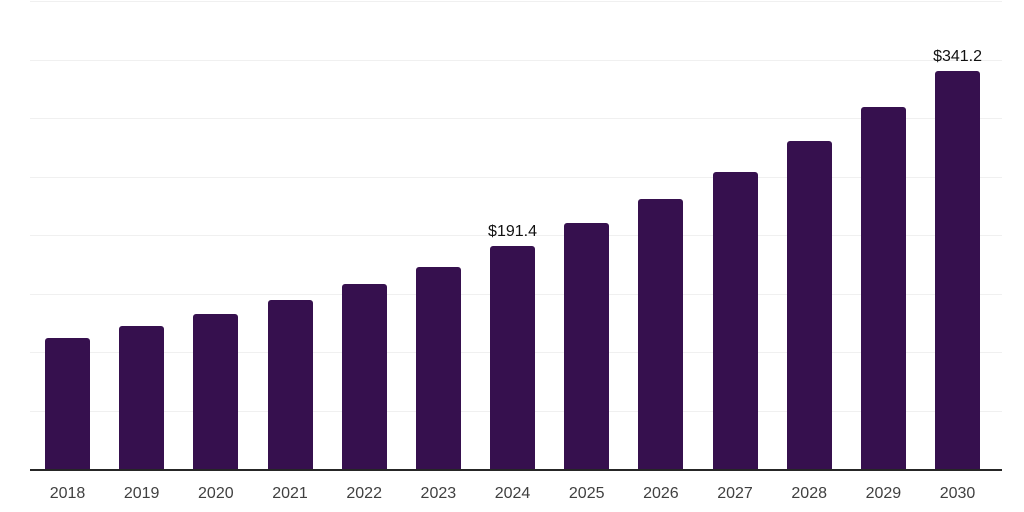 The height and width of the screenshot is (512, 1024). I want to click on bar-2029, so click(883, 288).